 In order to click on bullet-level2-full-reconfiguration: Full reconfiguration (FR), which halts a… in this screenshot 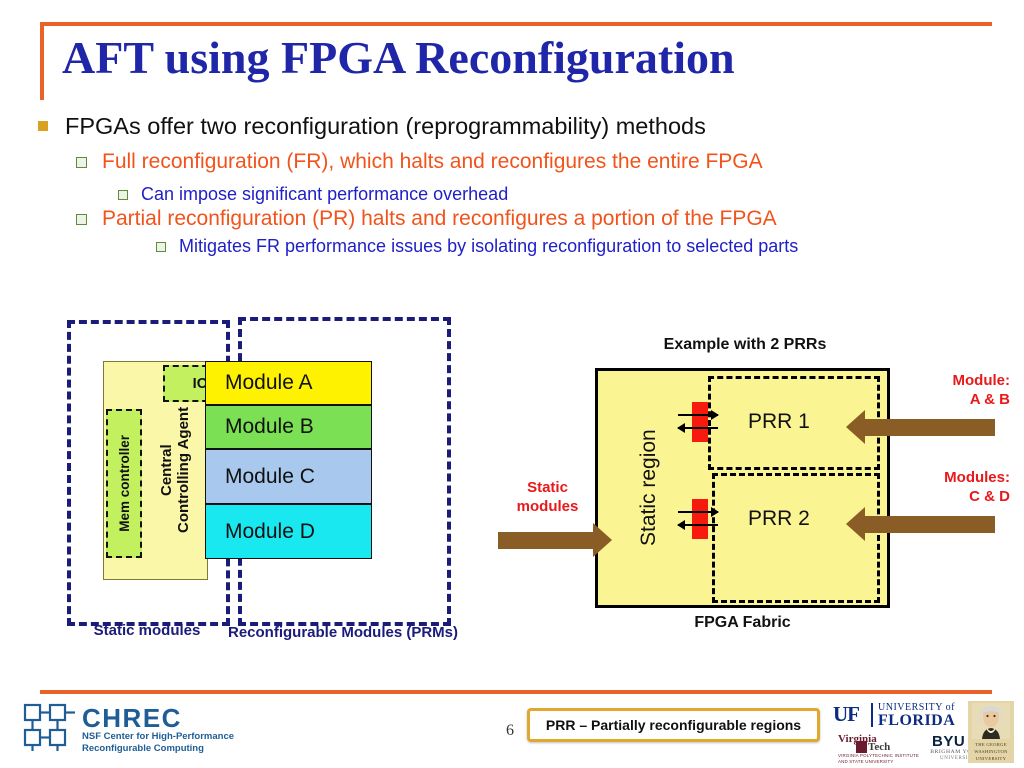, I will do `click(419, 162)`.